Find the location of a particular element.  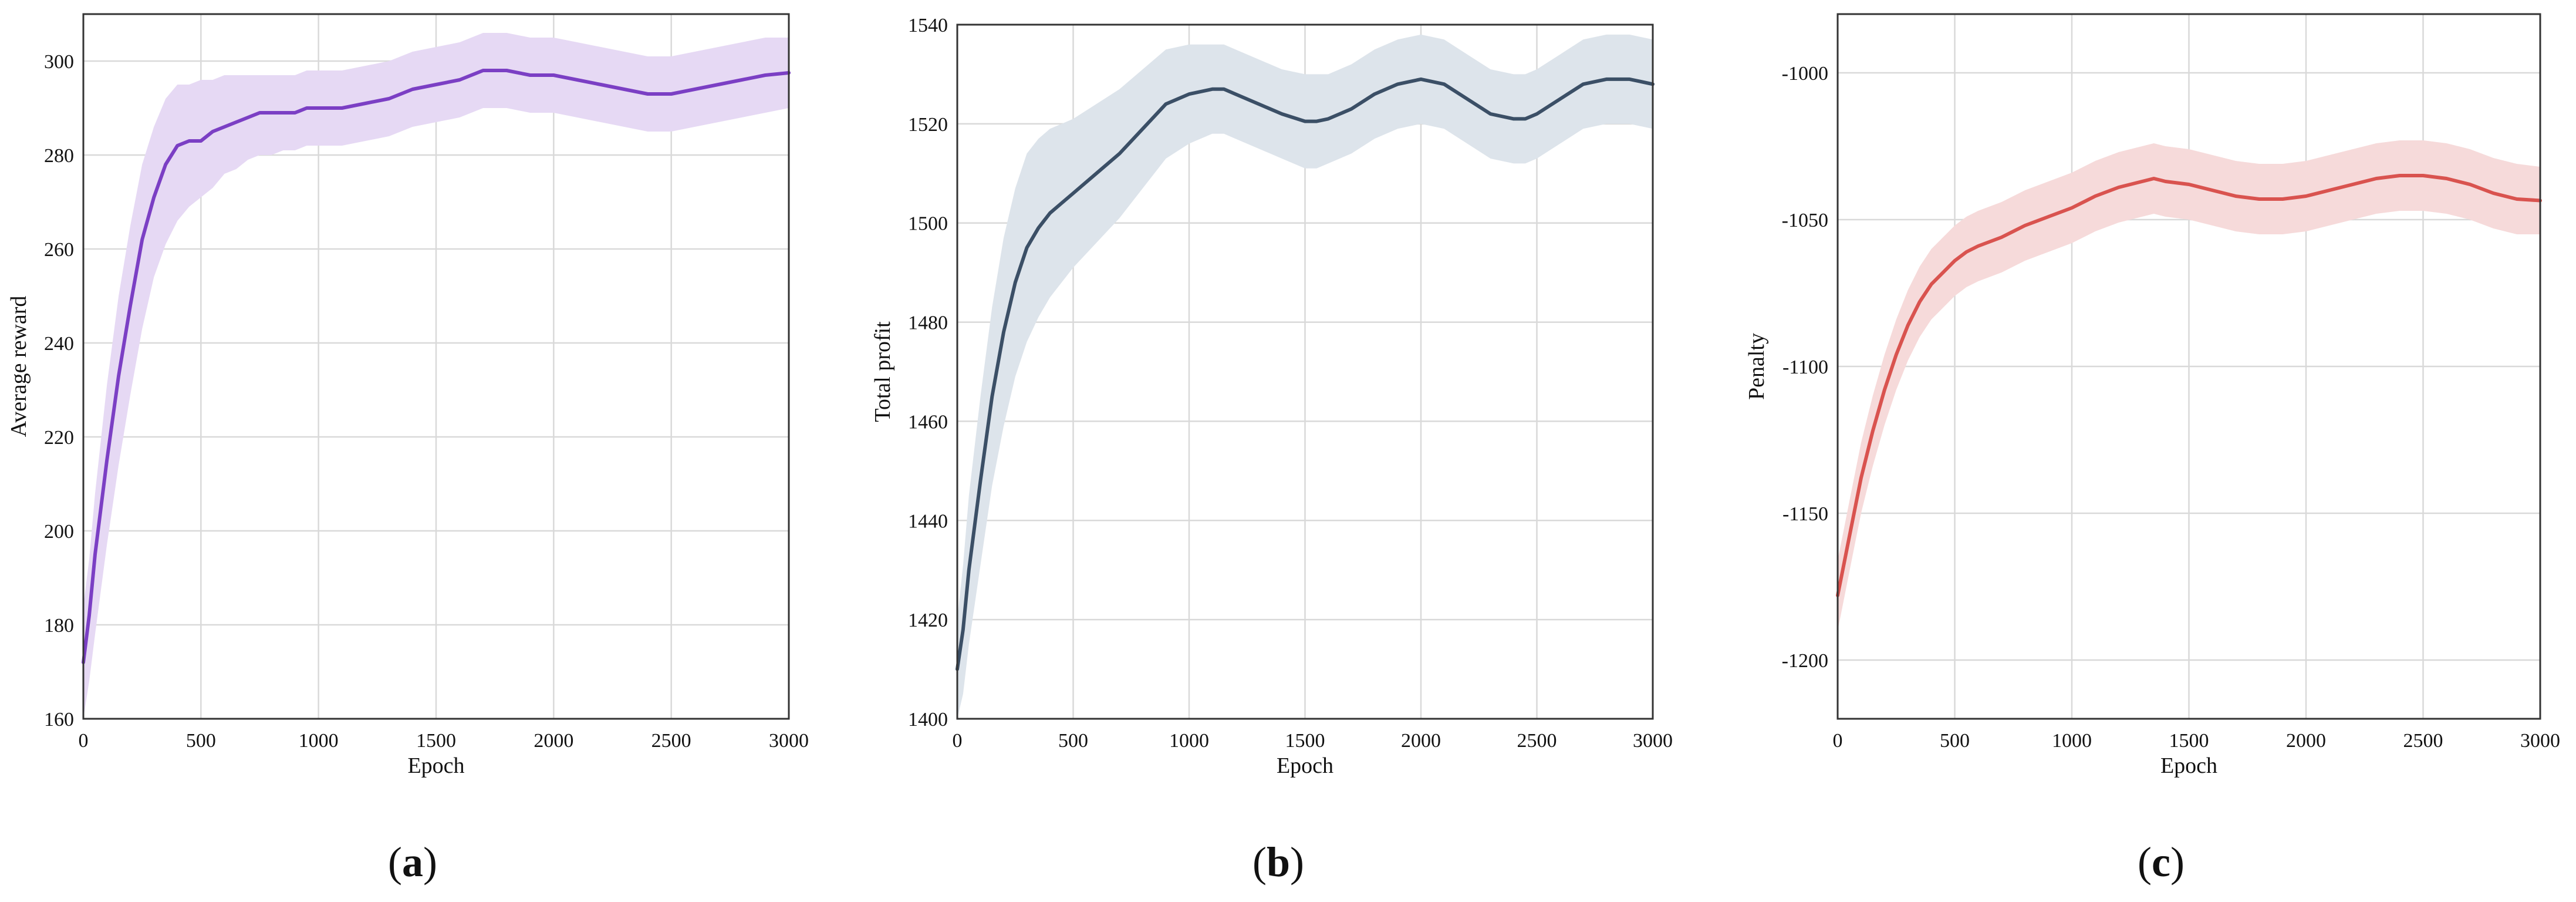

y-tick-label: -1050 is located at coordinates (1805, 221).